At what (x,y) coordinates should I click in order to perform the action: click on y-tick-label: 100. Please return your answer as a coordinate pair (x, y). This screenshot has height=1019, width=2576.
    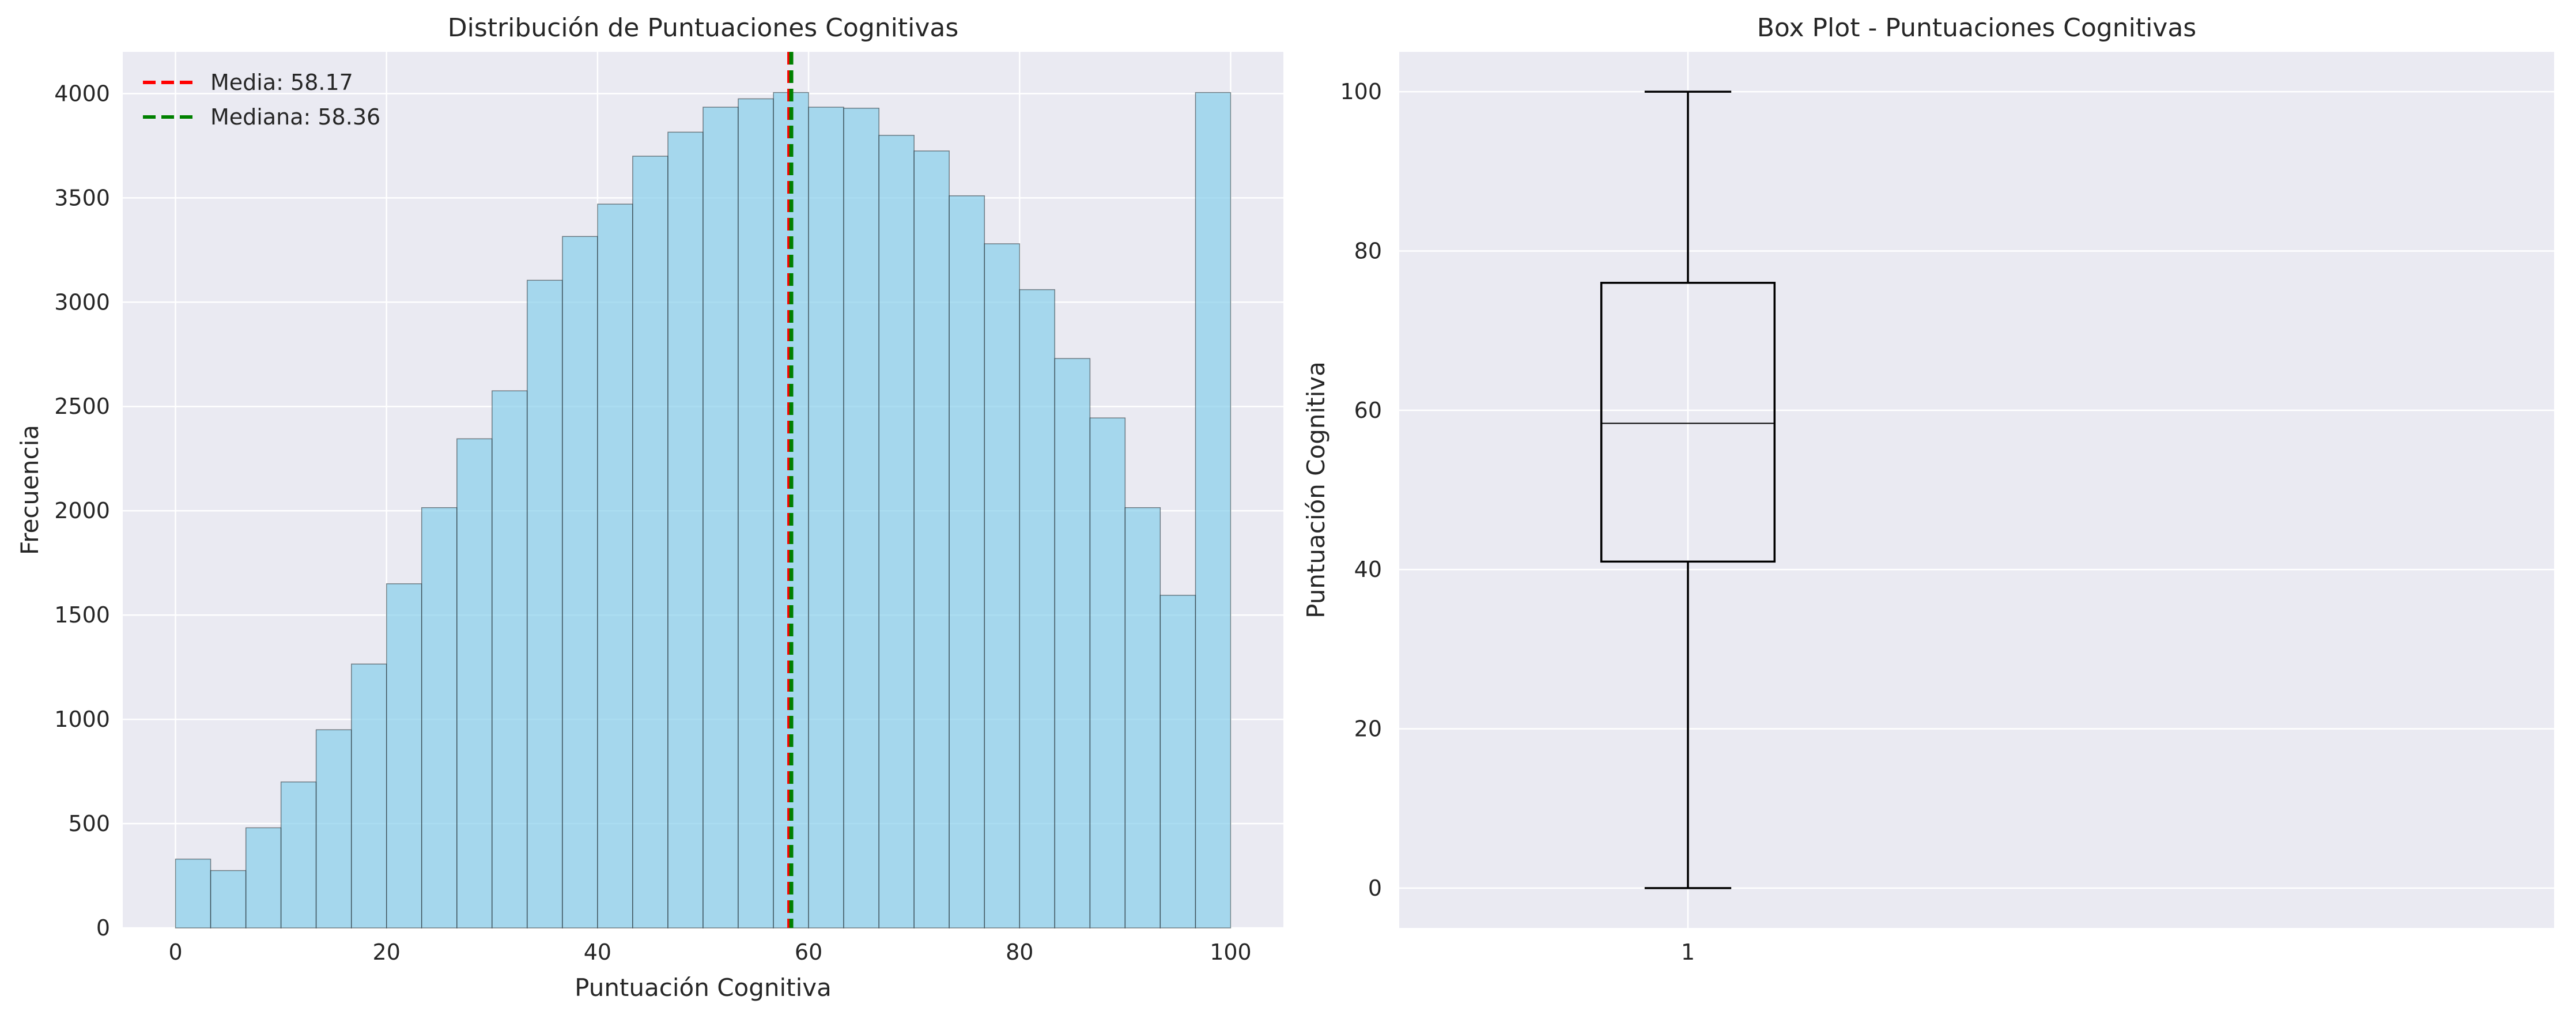
    Looking at the image, I should click on (1361, 91).